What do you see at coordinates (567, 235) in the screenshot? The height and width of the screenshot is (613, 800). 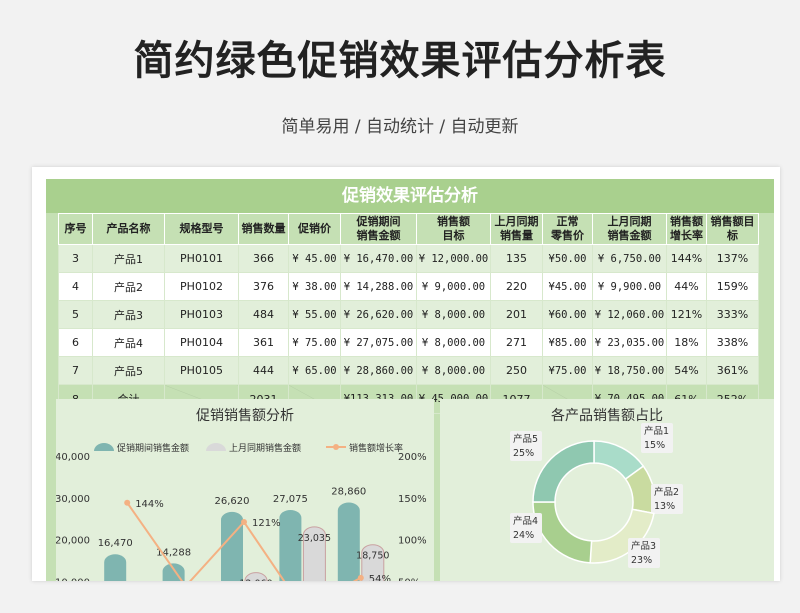 I see `column-header-text: 零售价` at bounding box center [567, 235].